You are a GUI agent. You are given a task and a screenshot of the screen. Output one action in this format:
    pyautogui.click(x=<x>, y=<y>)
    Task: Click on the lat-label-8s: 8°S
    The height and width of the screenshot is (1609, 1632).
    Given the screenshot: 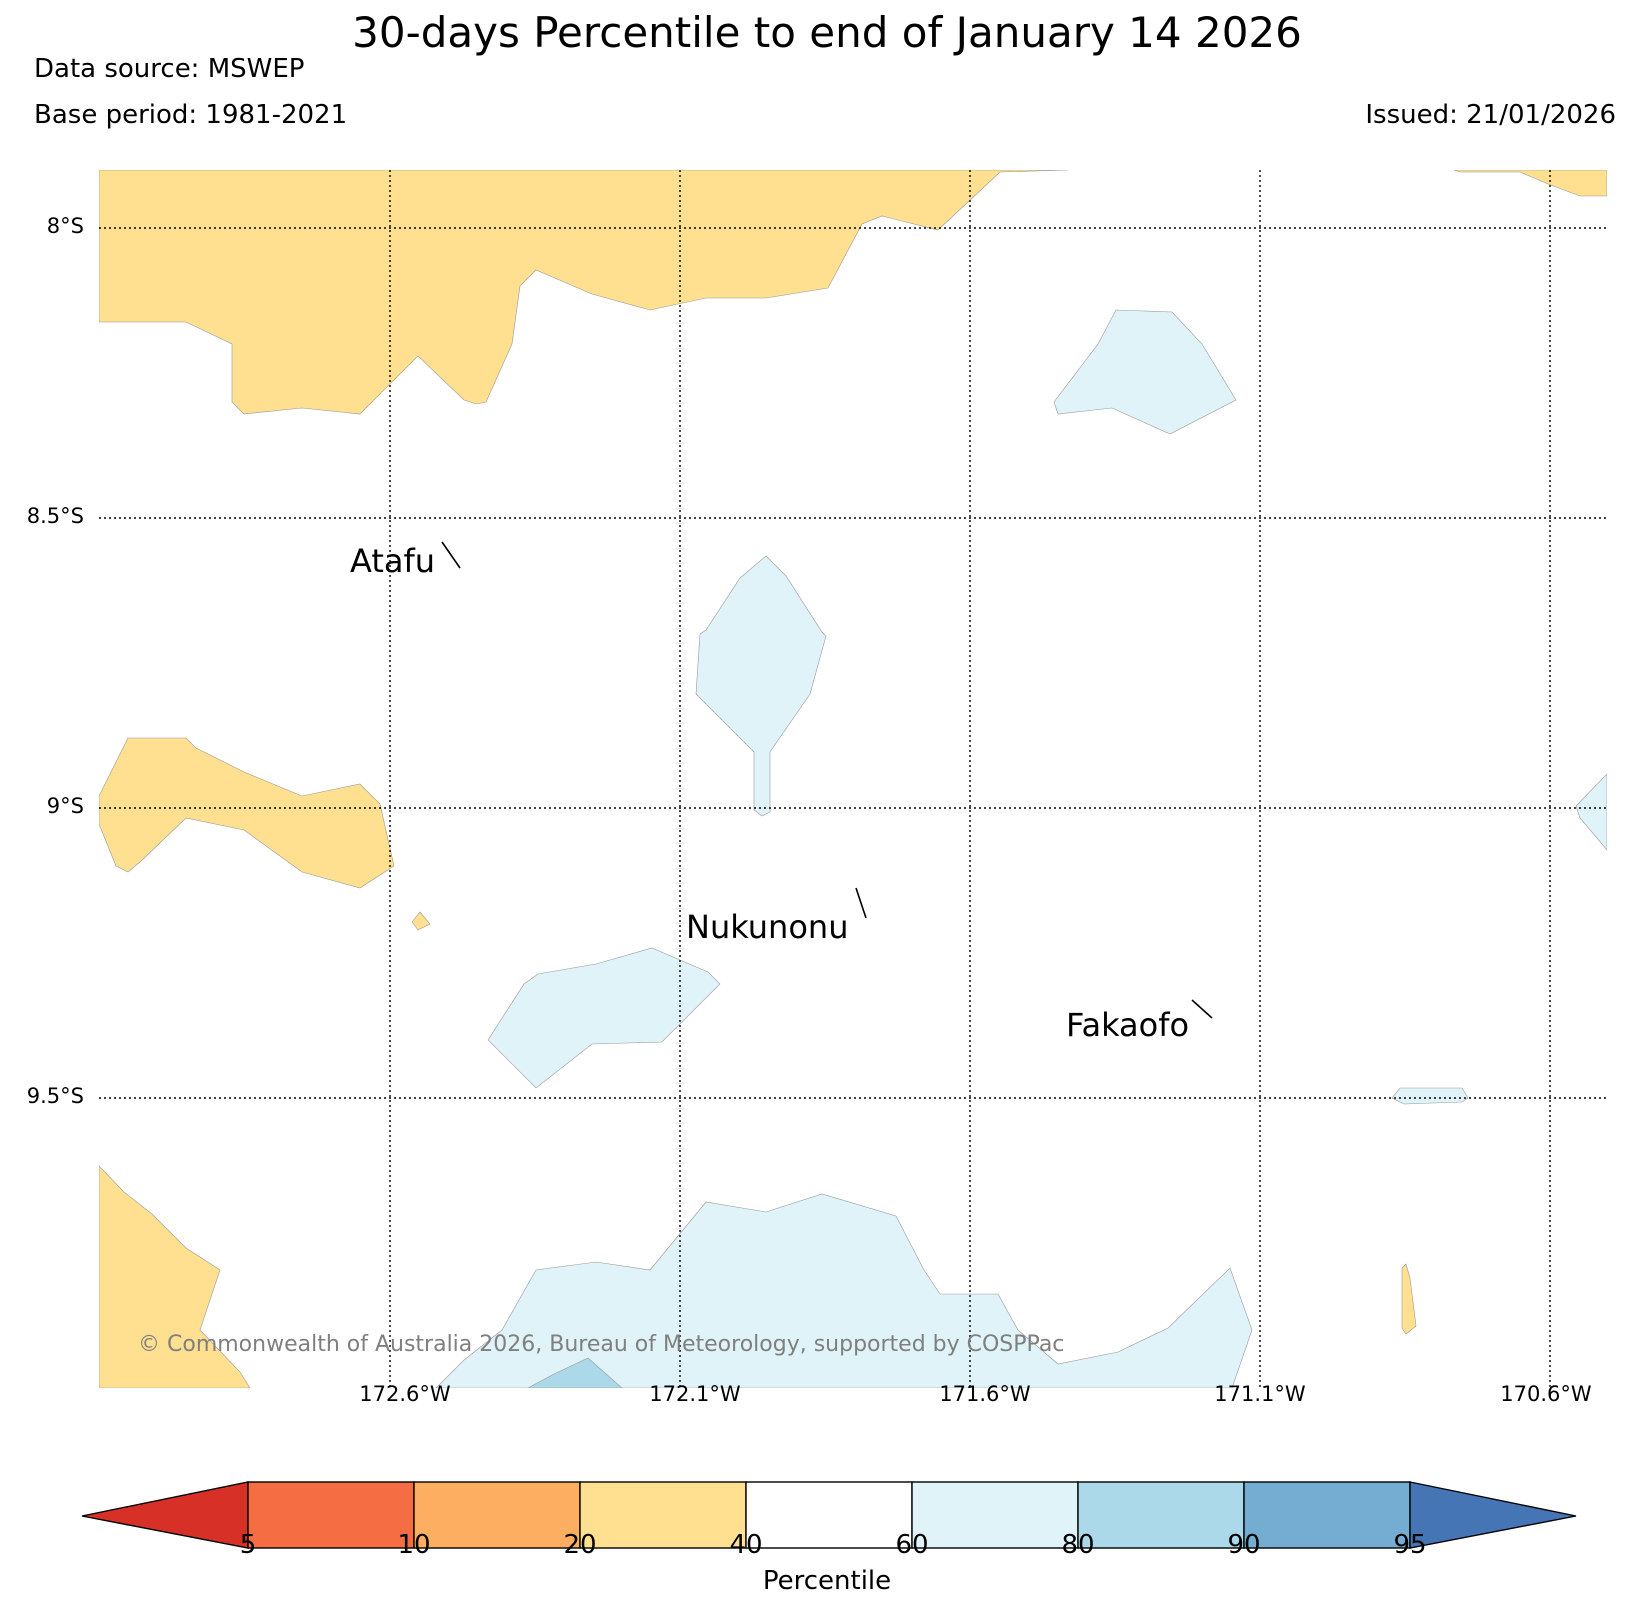 What is the action you would take?
    pyautogui.click(x=65, y=226)
    